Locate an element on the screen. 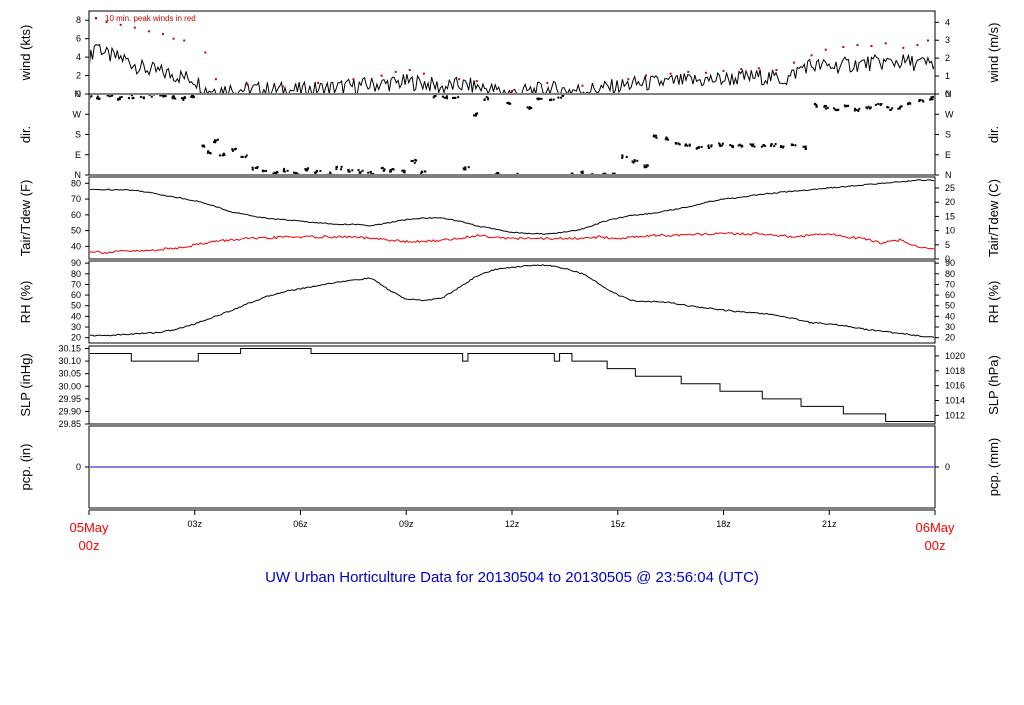 This screenshot has width=1024, height=705. rh-left-tick-label: 50 is located at coordinates (76, 306).